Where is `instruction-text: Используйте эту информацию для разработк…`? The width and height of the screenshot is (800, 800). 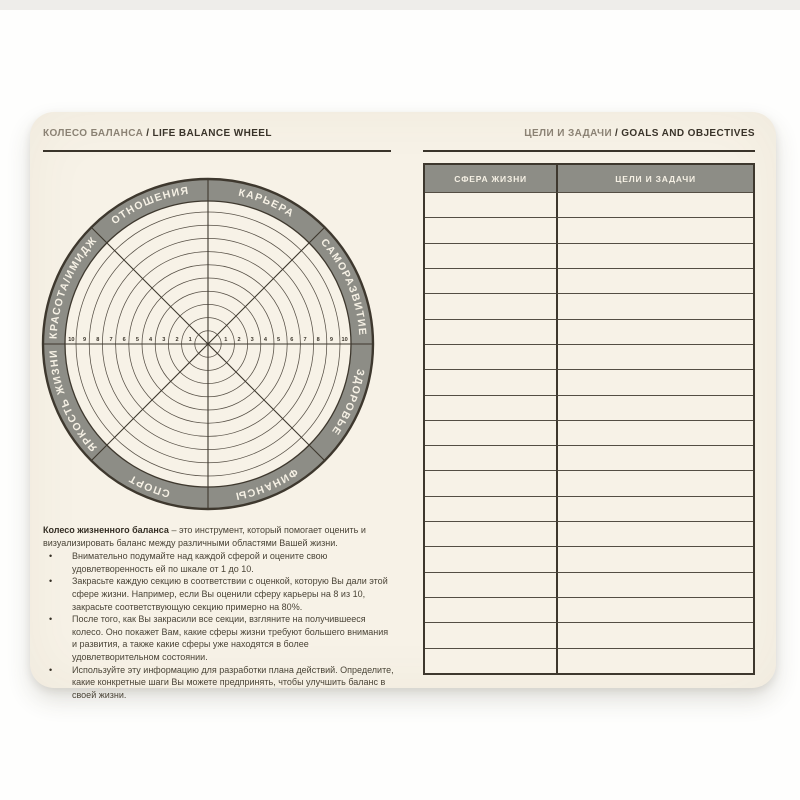
instruction-text: Используйте эту информацию для разработк… is located at coordinates (233, 682).